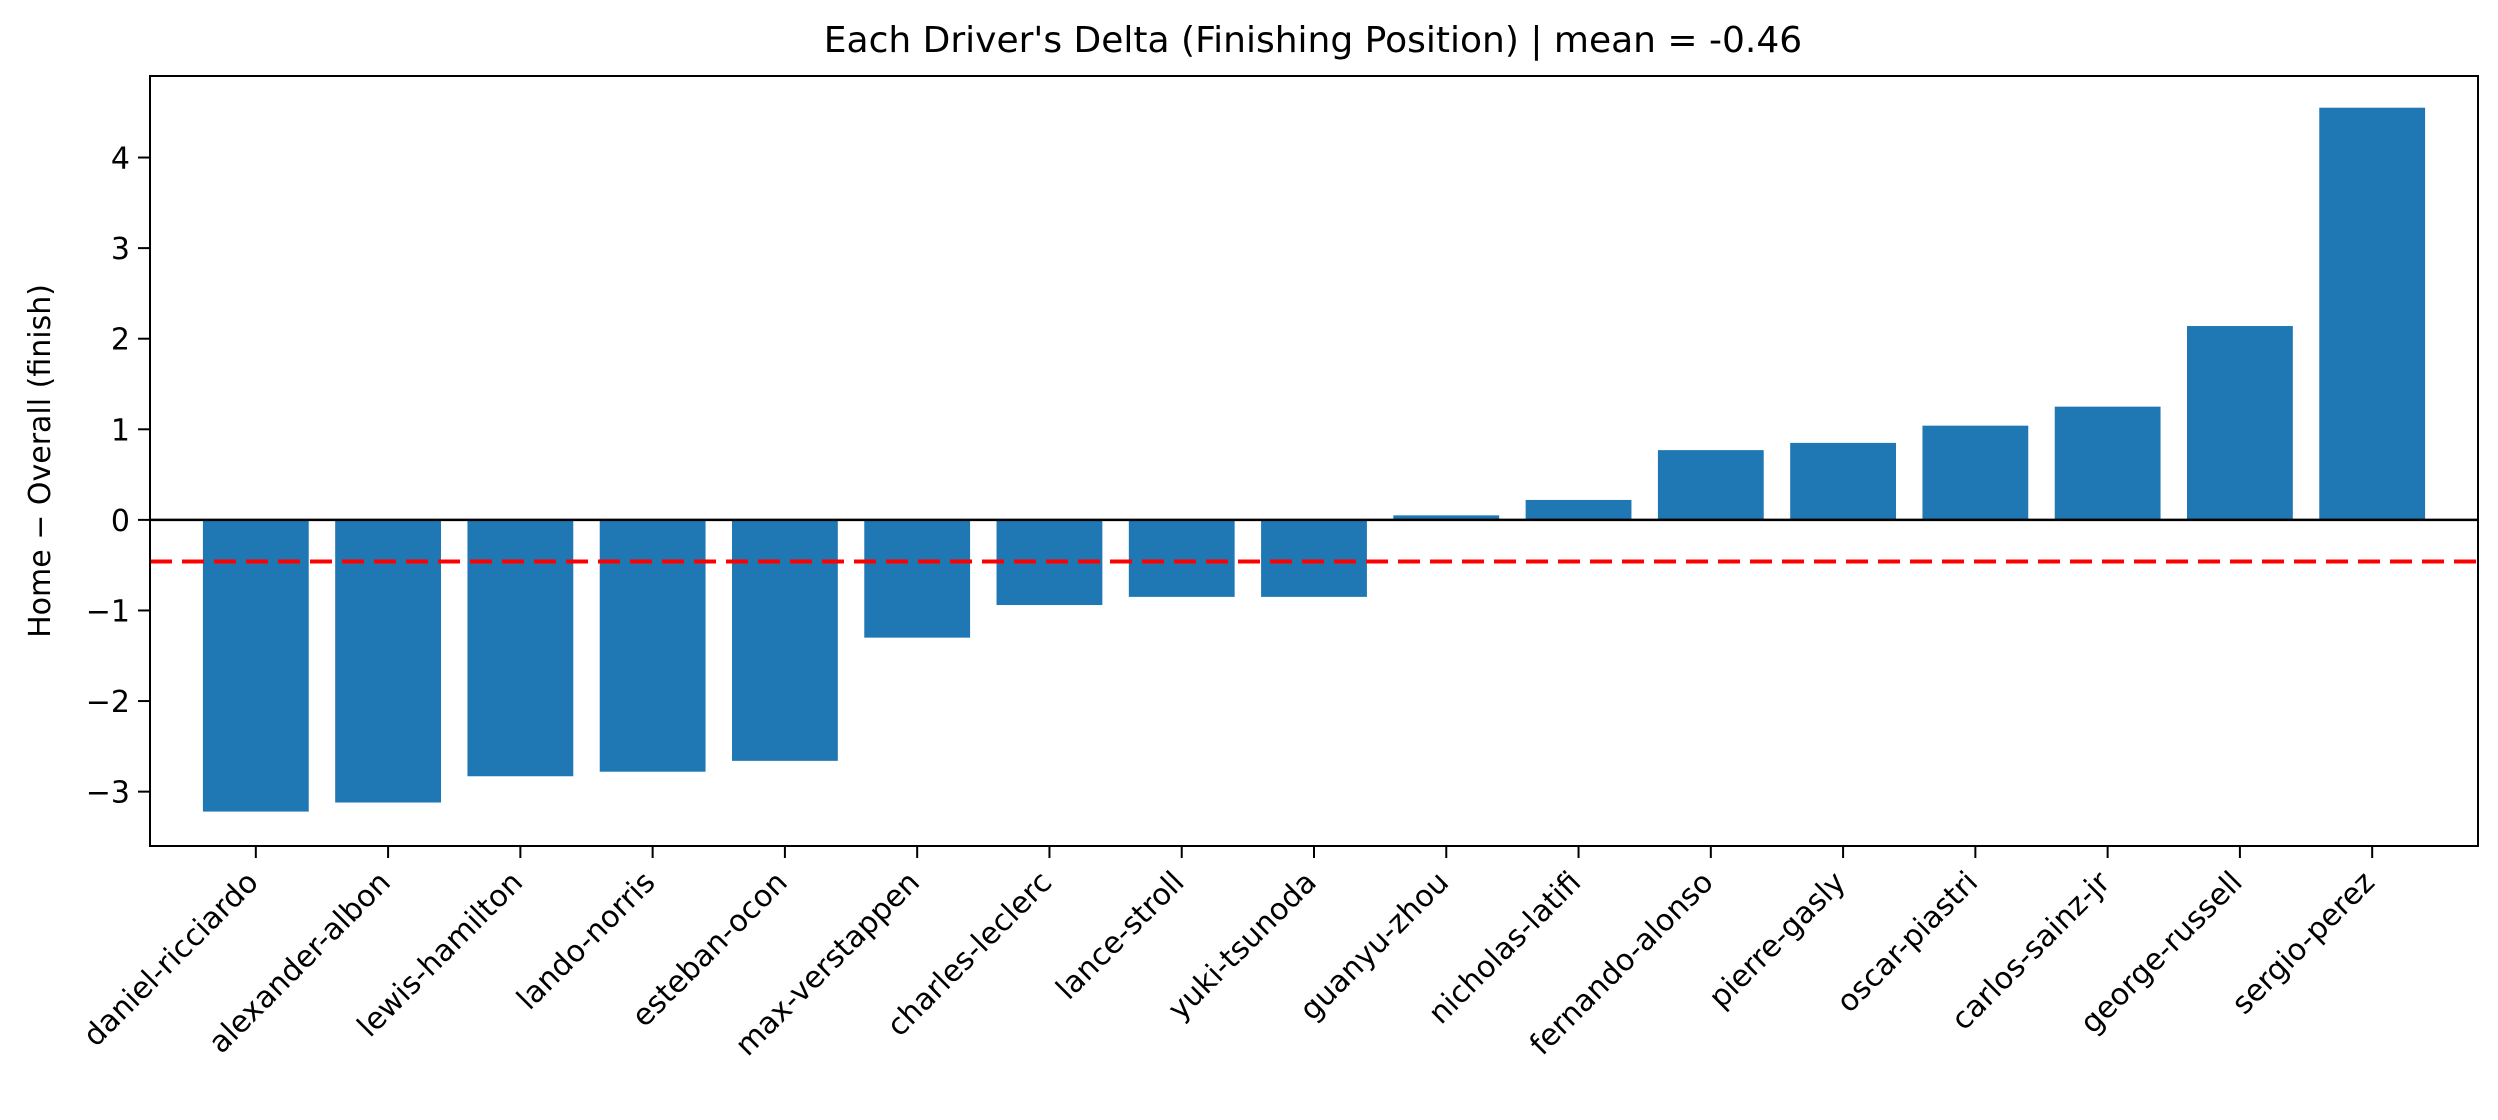 The height and width of the screenshot is (1120, 2498). I want to click on bar-yuki-tsunoda, so click(1314, 558).